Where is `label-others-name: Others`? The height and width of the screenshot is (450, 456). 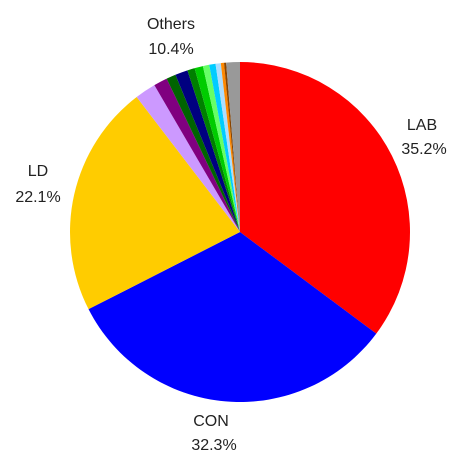 label-others-name: Others is located at coordinates (171, 24).